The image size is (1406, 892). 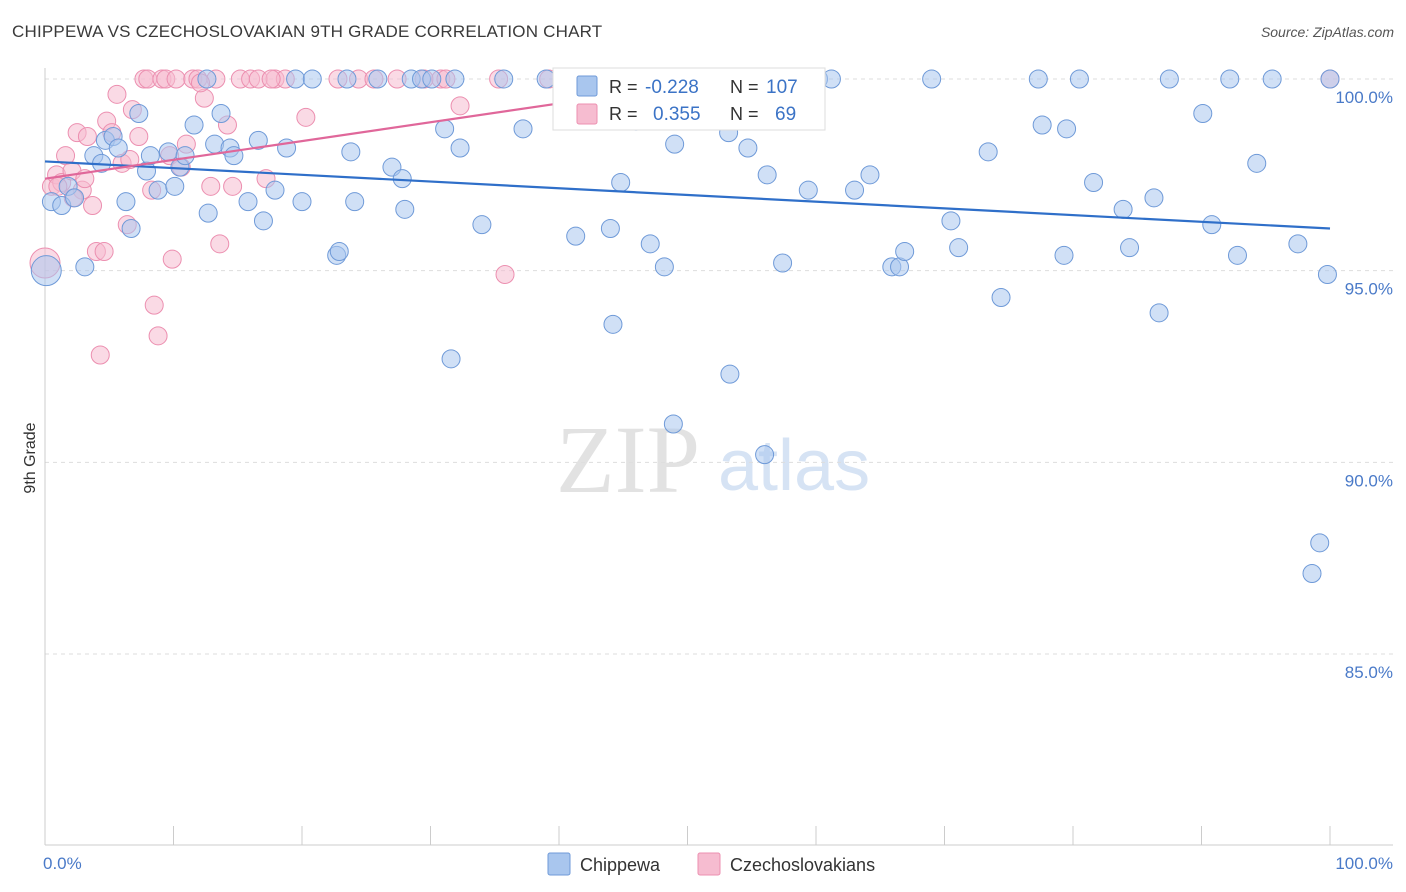 What do you see at coordinates (559, 864) in the screenshot?
I see `bottom-legend-swatch-chippewa` at bounding box center [559, 864].